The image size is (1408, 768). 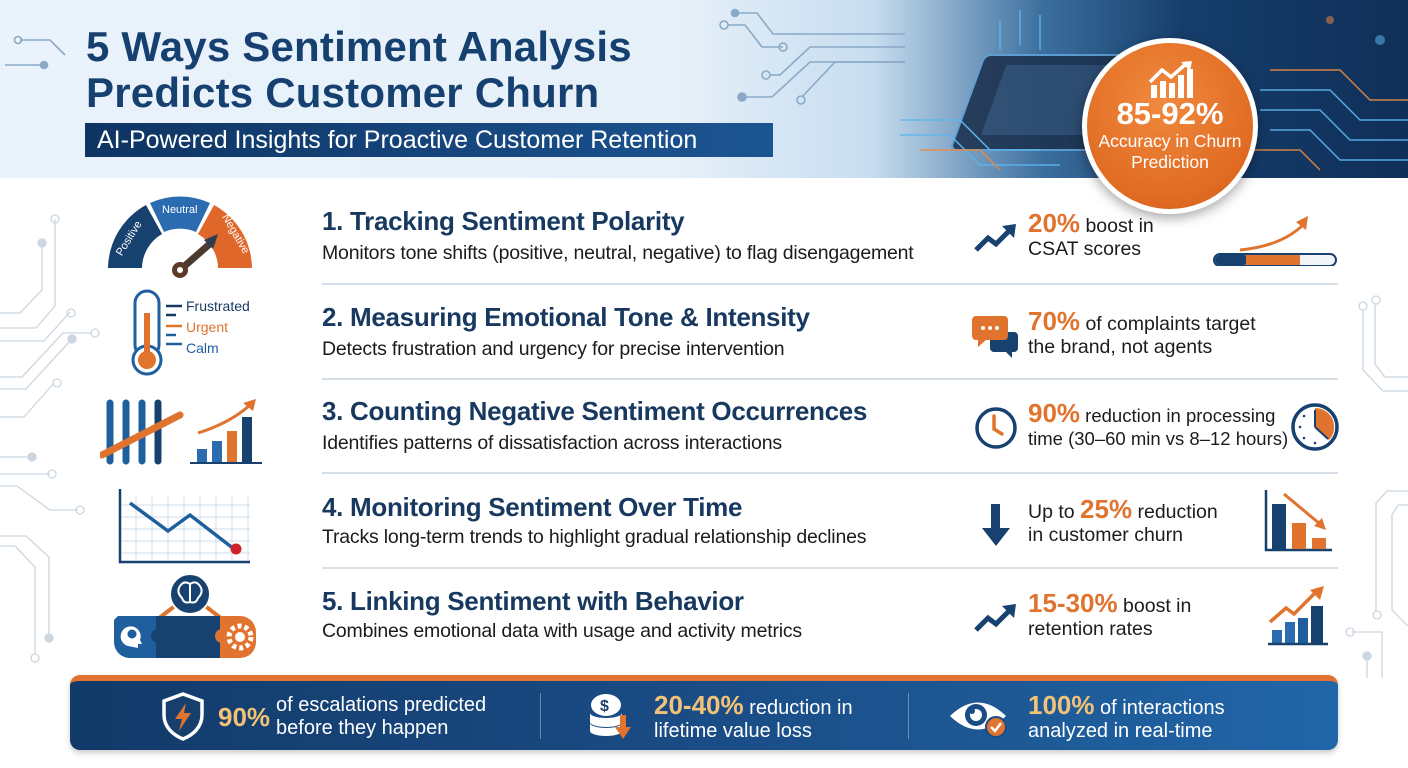 I want to click on stat-highlight: 90%, so click(x=1054, y=413).